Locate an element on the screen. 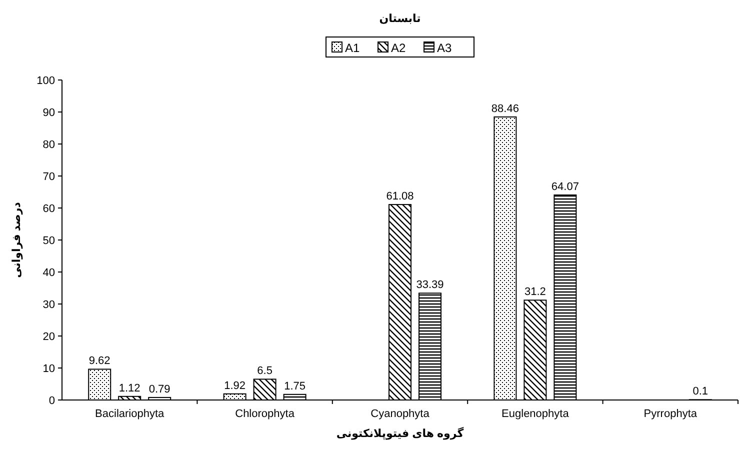 This screenshot has width=746, height=452. data-label: 64.07 is located at coordinates (565, 186).